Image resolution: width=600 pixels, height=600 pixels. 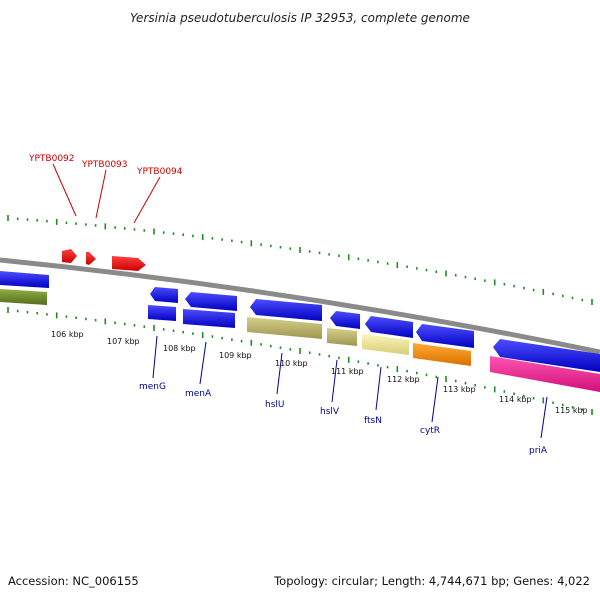 What do you see at coordinates (24, 279) in the screenshot?
I see `gene-left-blue` at bounding box center [24, 279].